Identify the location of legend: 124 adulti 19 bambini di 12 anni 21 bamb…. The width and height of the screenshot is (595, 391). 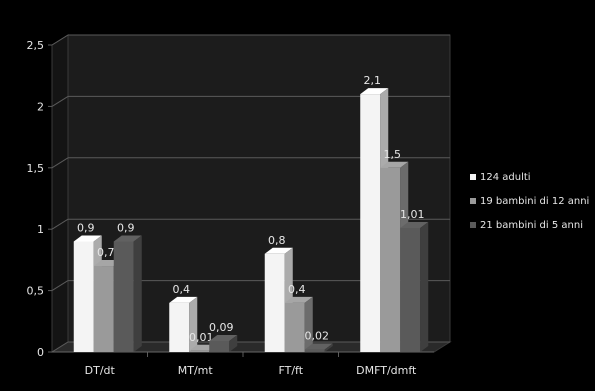
(532, 206).